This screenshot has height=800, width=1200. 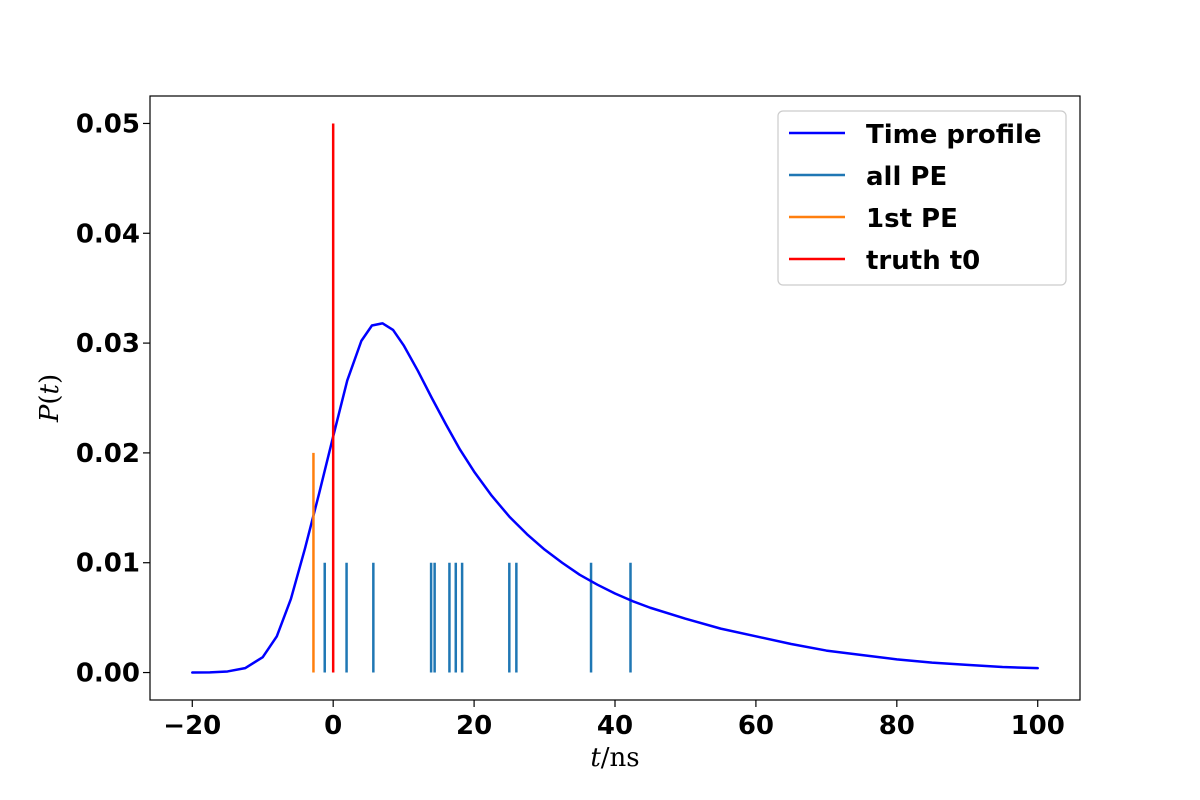 I want to click on legend-label-1st-pe: 1st PE, so click(x=912, y=219).